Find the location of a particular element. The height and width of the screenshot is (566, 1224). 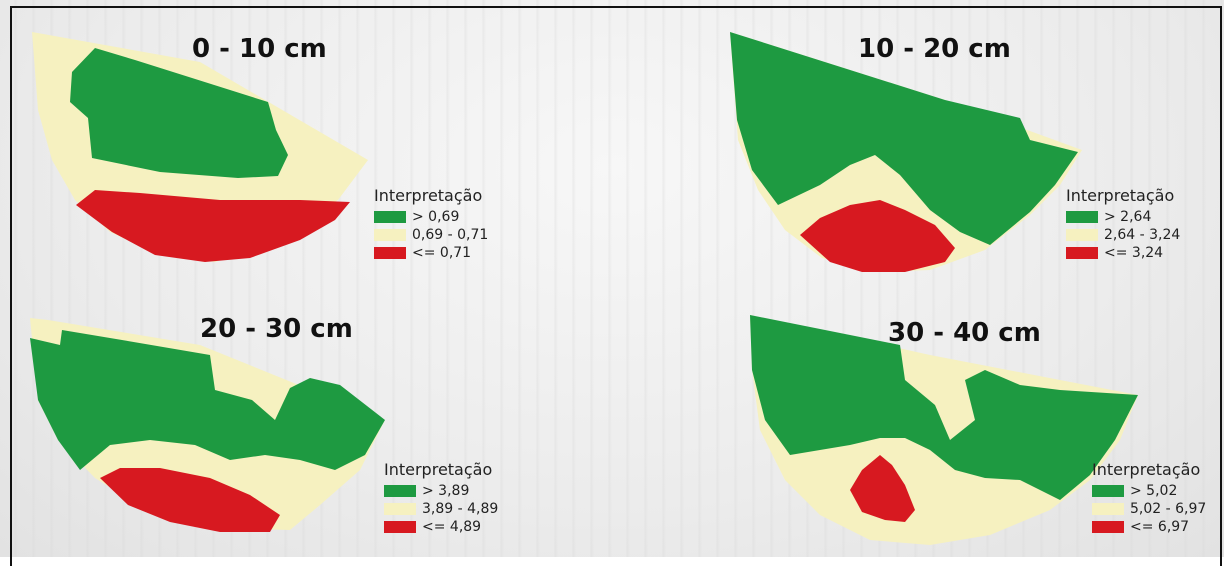

legend-label: > 0,69 is located at coordinates (436, 217).